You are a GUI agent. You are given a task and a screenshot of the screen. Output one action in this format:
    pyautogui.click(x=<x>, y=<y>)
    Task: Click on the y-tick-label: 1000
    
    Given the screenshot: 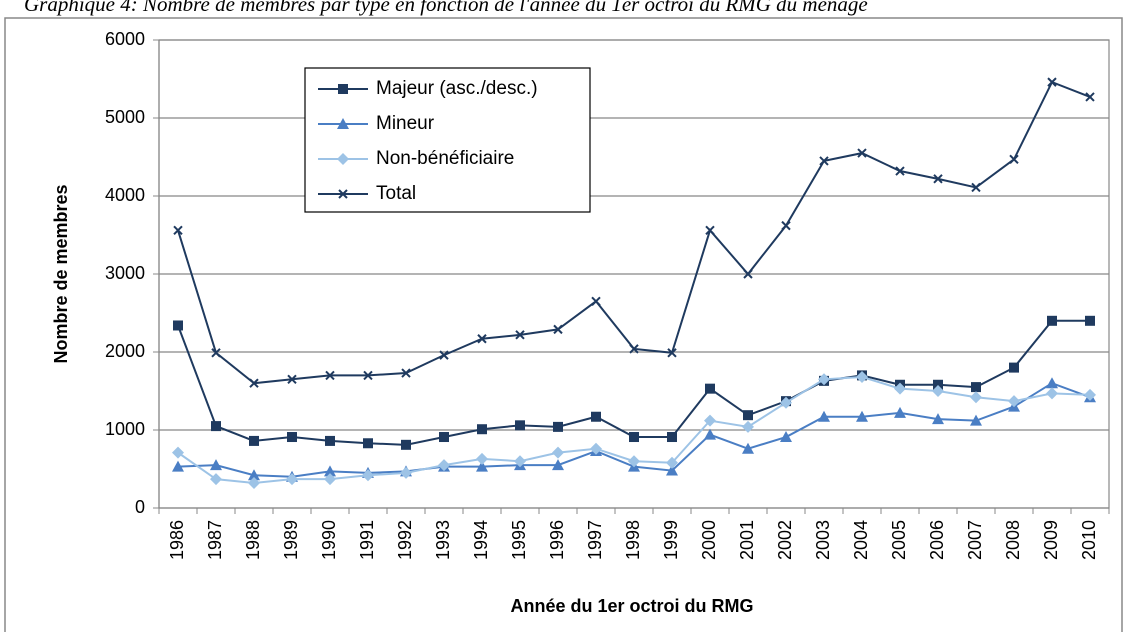 What is the action you would take?
    pyautogui.click(x=125, y=429)
    